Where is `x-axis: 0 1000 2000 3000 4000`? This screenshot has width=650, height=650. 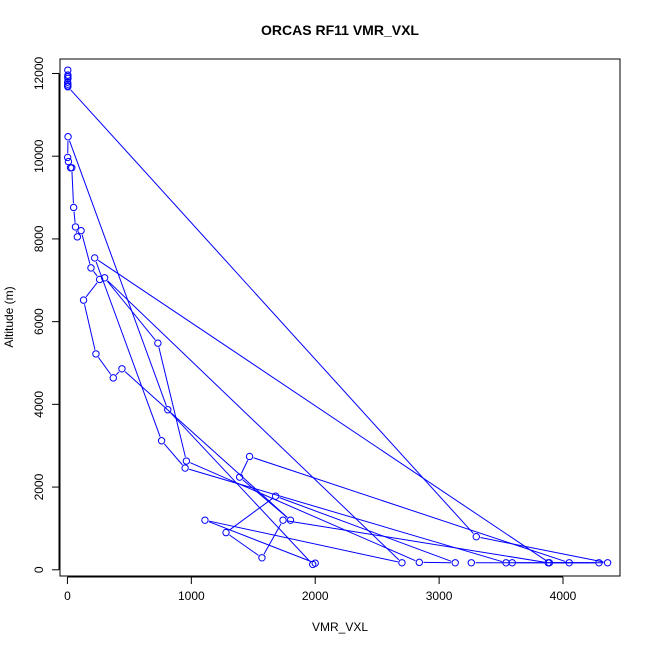 x-axis: 0 1000 2000 3000 4000 is located at coordinates (320, 589).